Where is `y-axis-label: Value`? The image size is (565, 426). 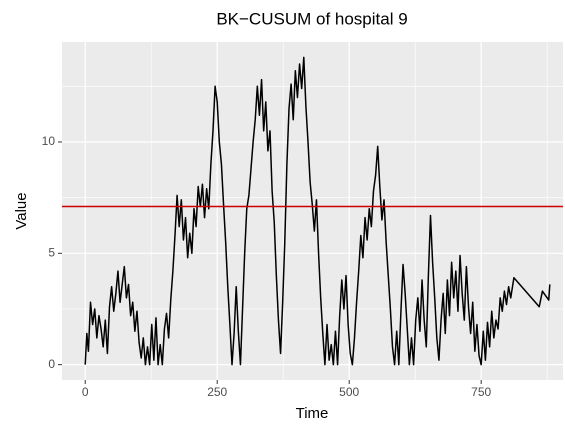 y-axis-label: Value is located at coordinates (21, 210).